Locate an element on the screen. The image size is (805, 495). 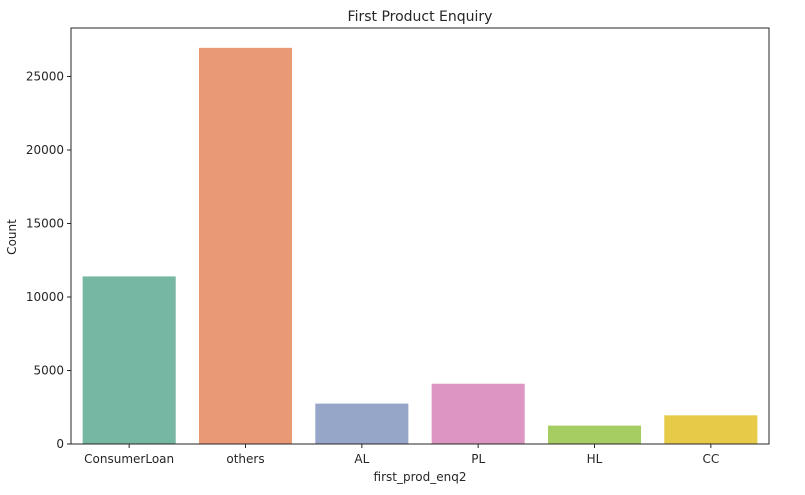
bar-al is located at coordinates (362, 423).